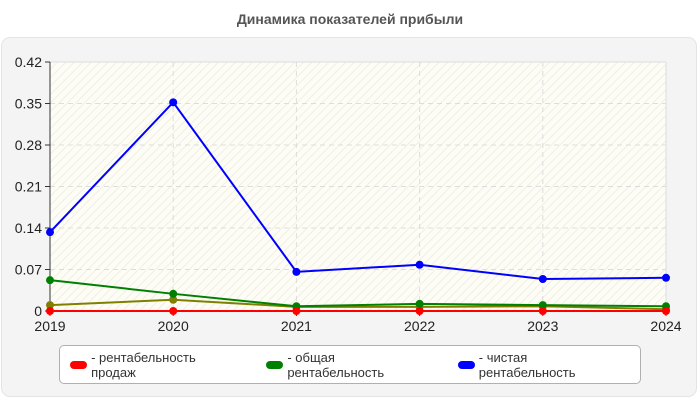 The width and height of the screenshot is (700, 400). What do you see at coordinates (28, 104) in the screenshot?
I see `y-tick-label: 0.35` at bounding box center [28, 104].